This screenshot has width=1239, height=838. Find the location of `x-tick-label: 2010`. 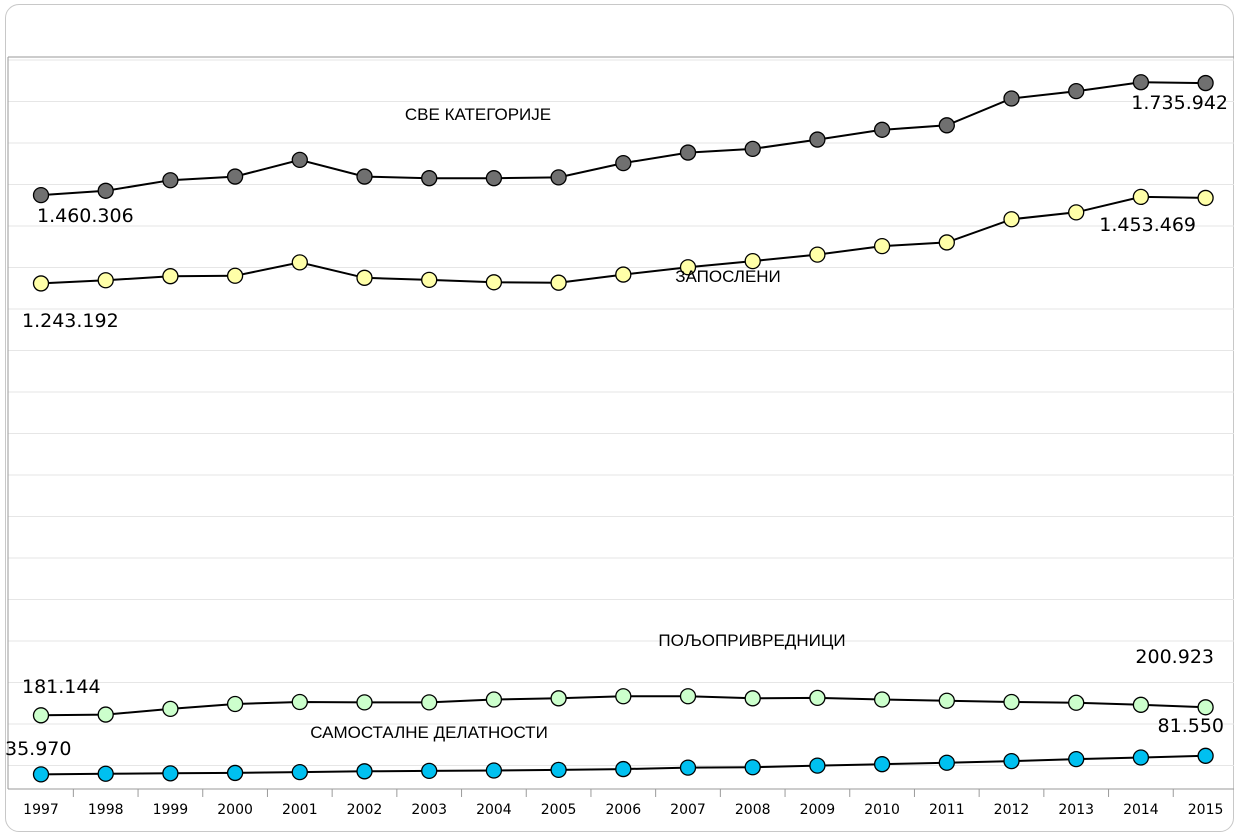

x-tick-label: 2010 is located at coordinates (882, 810).